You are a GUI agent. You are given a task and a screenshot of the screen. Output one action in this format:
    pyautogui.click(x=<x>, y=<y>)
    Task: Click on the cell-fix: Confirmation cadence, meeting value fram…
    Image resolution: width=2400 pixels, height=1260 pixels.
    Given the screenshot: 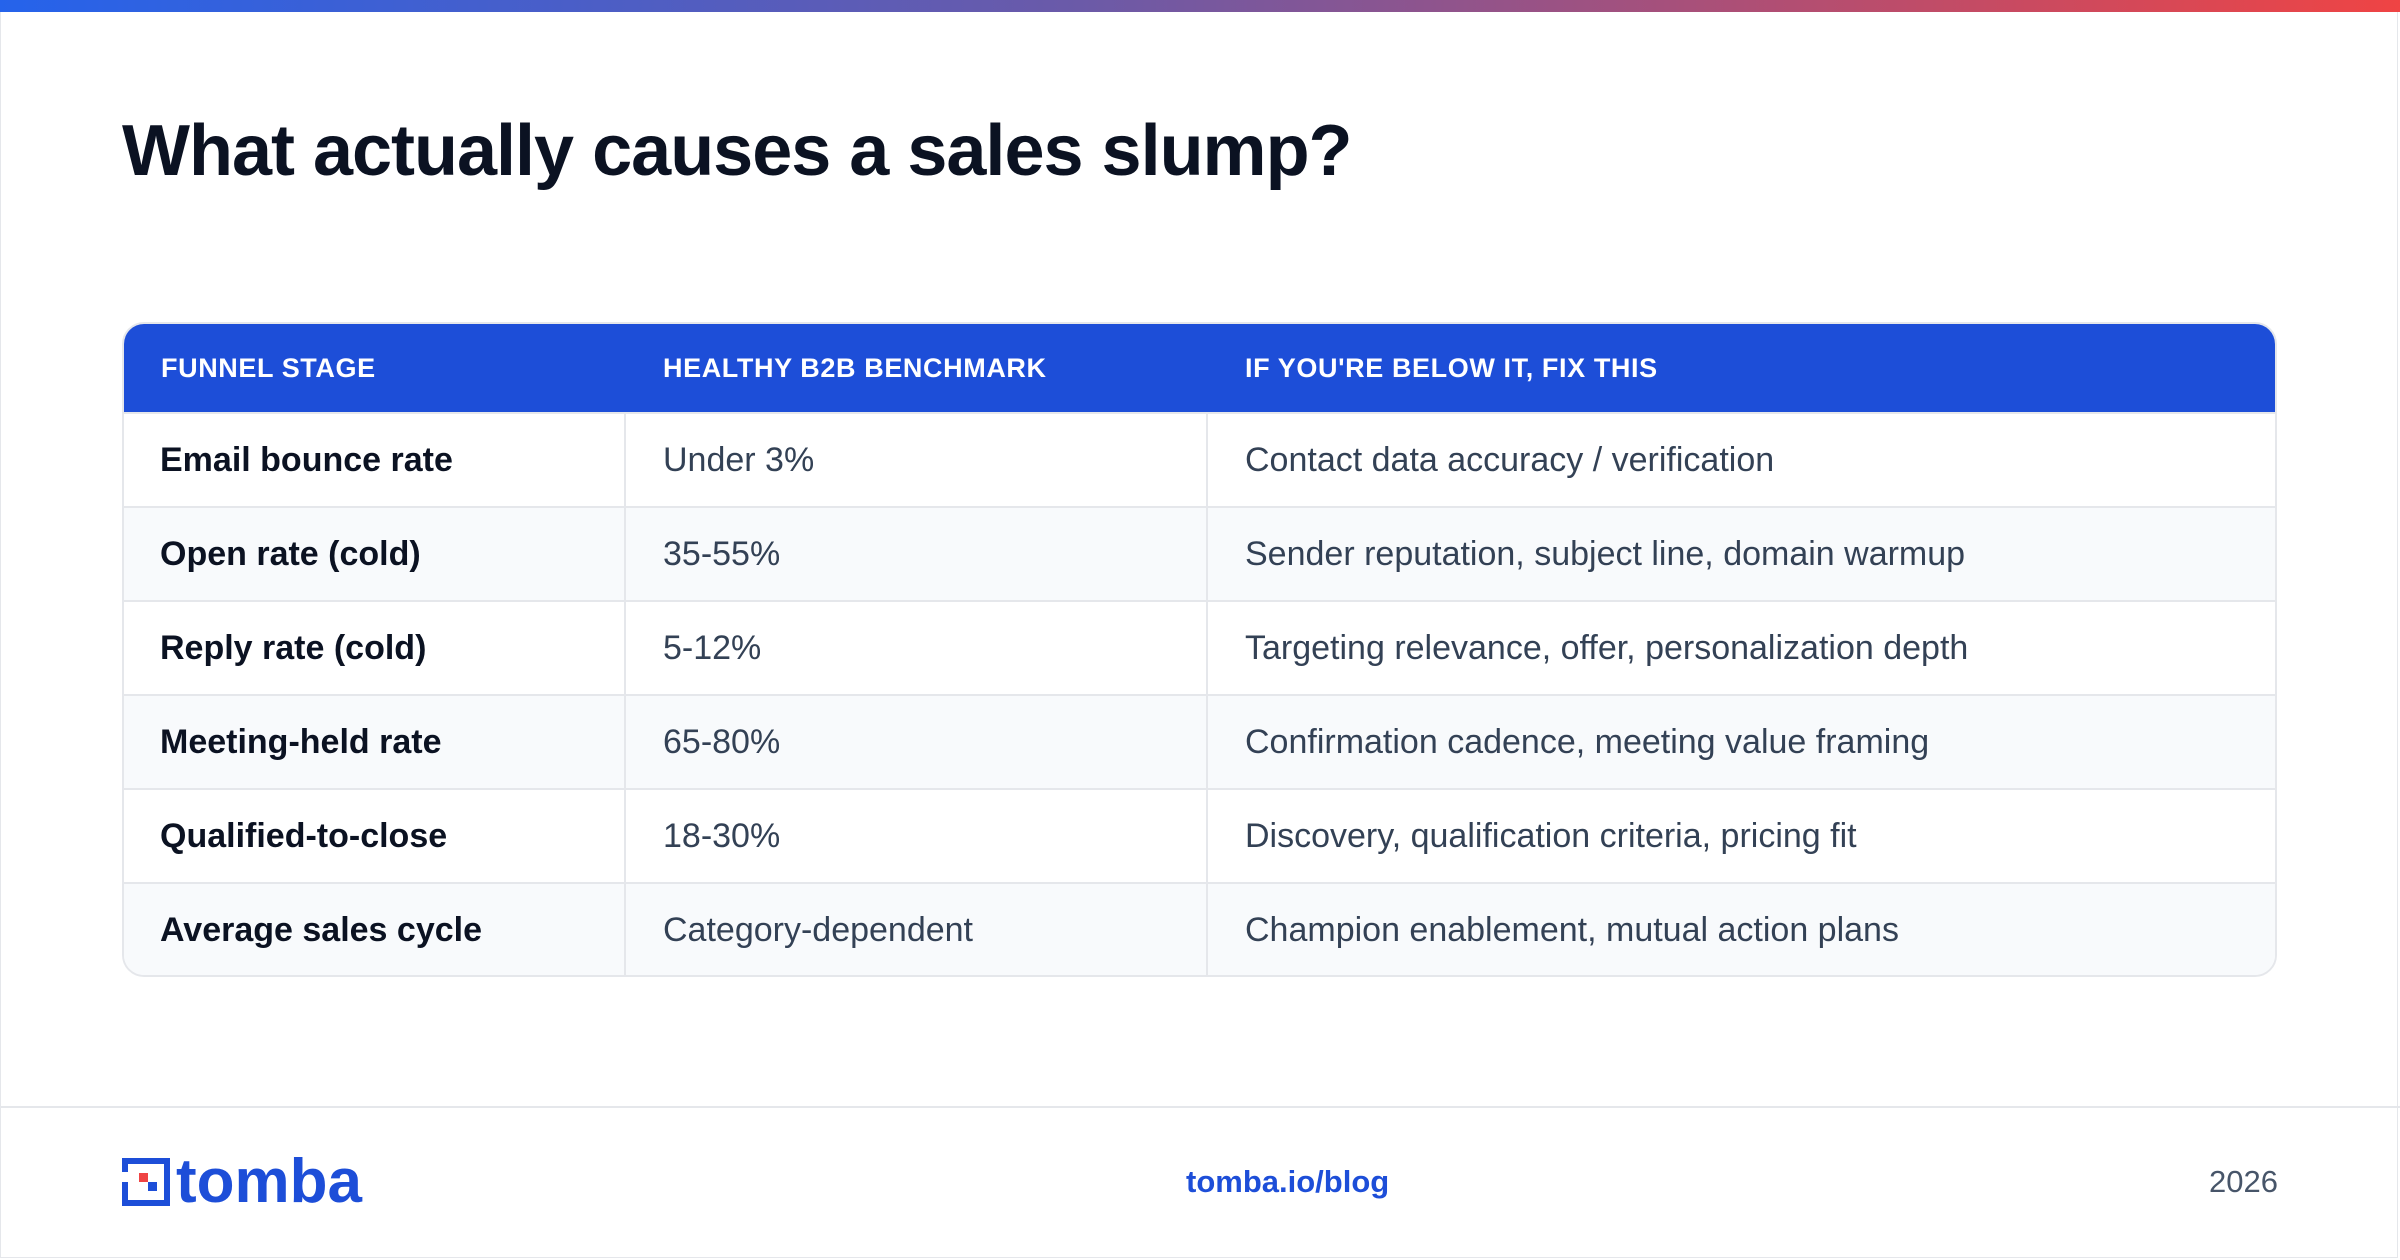 What is the action you would take?
    pyautogui.click(x=1587, y=741)
    